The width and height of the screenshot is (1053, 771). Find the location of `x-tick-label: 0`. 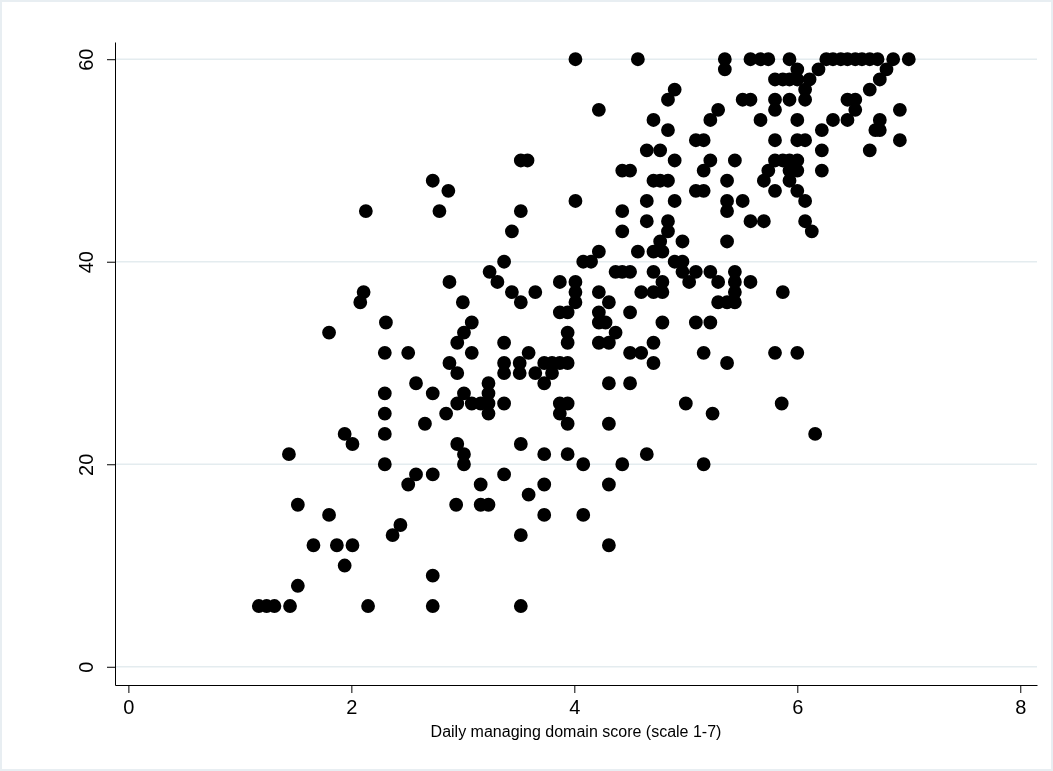

x-tick-label: 0 is located at coordinates (129, 707).